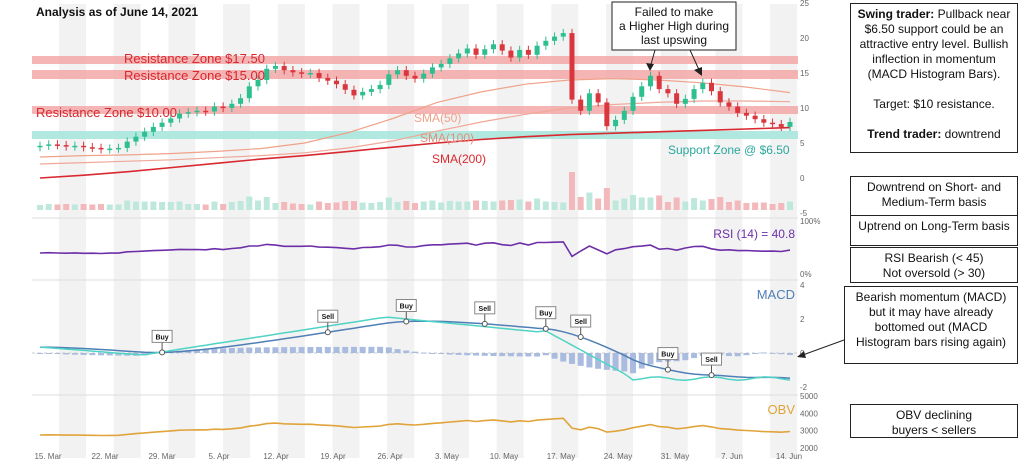 The image size is (1024, 463). Describe the element at coordinates (447, 456) in the screenshot. I see `x-tick: 3. May` at that location.